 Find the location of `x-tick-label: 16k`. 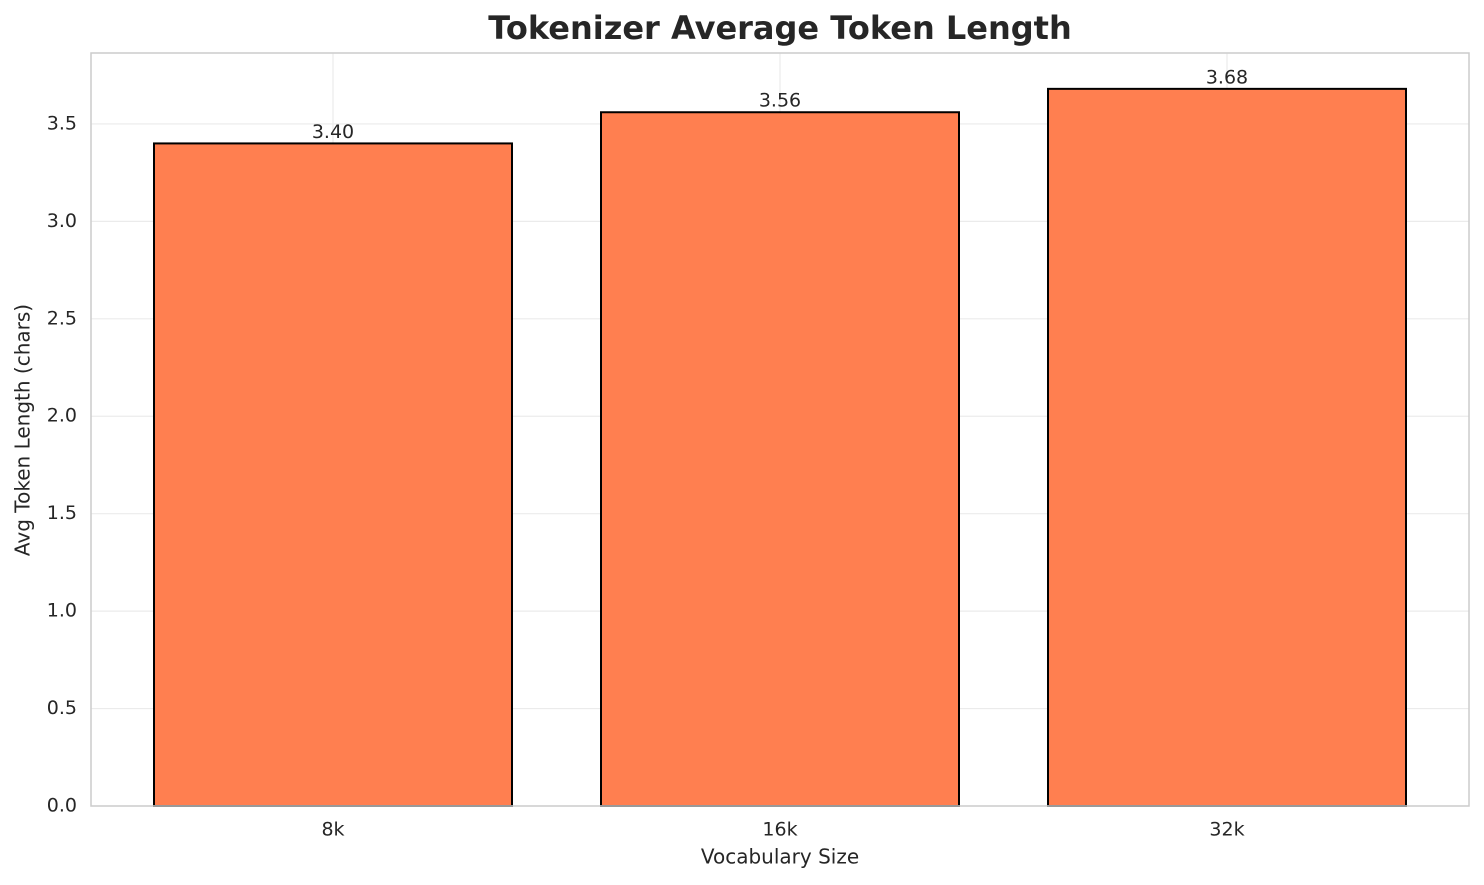

x-tick-label: 16k is located at coordinates (779, 830).